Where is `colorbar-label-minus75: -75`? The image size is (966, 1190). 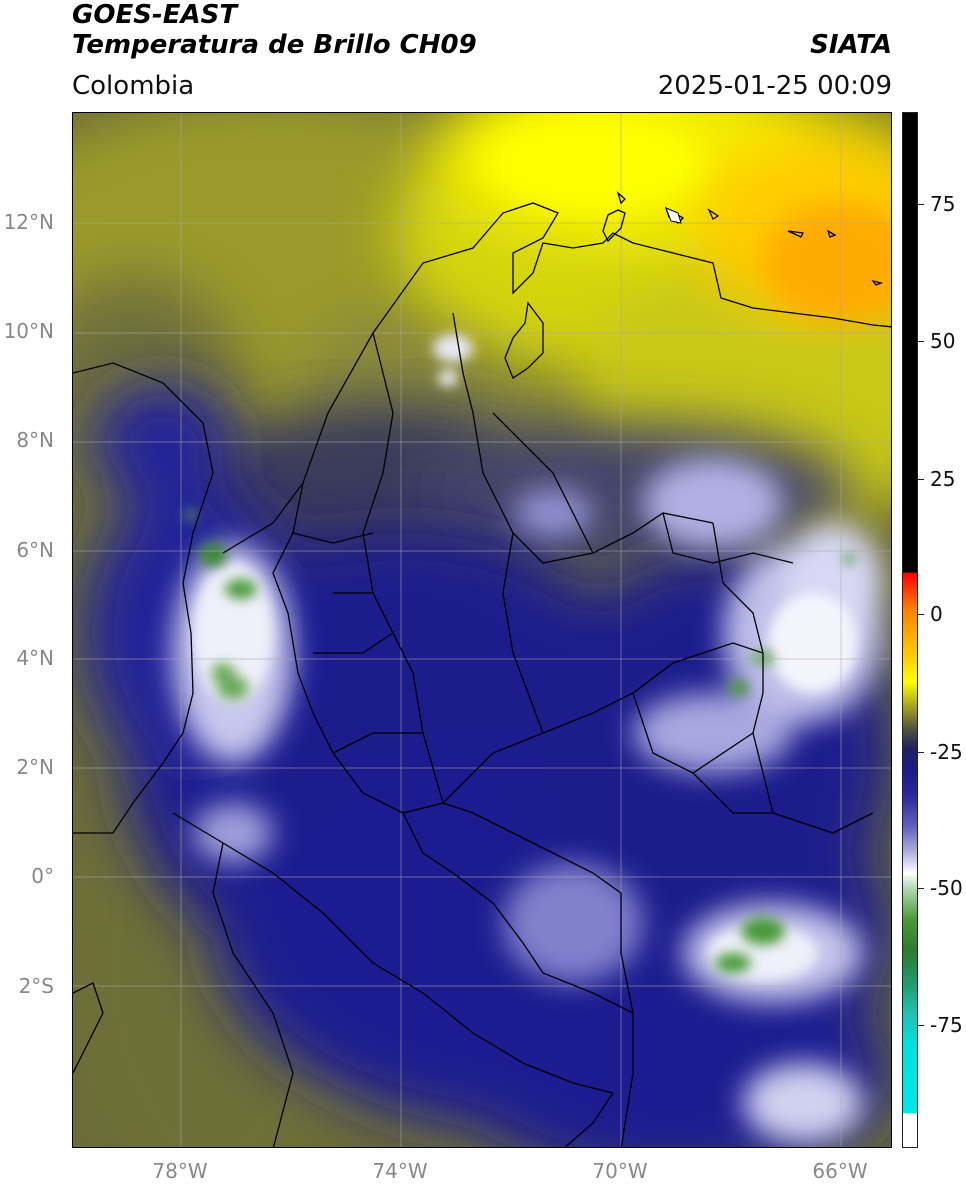
colorbar-label-minus75: -75 is located at coordinates (946, 1025).